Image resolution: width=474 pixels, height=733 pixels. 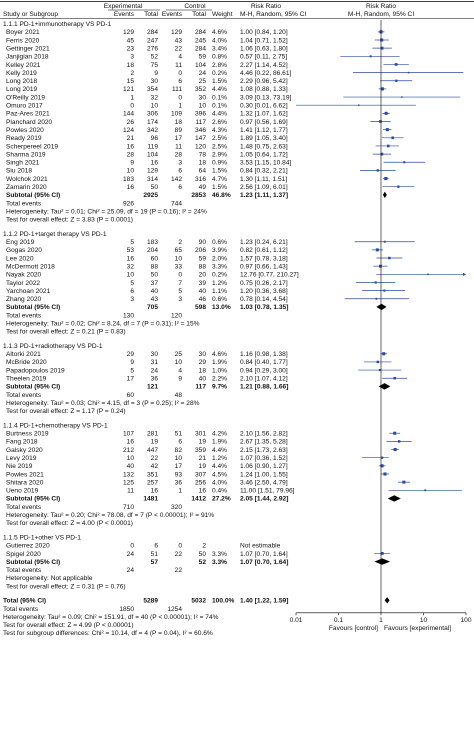 What do you see at coordinates (179, 570) in the screenshot?
I see `total-events-ctl: 22` at bounding box center [179, 570].